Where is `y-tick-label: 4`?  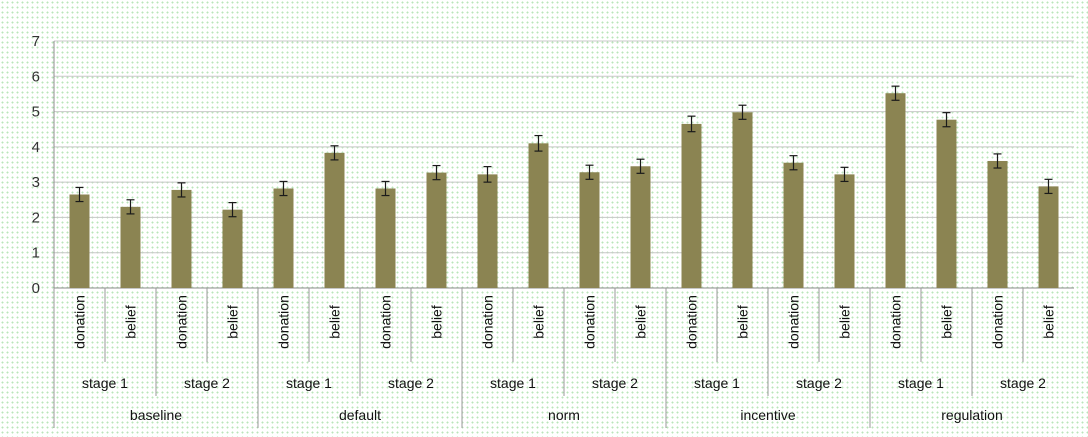 y-tick-label: 4 is located at coordinates (36, 147).